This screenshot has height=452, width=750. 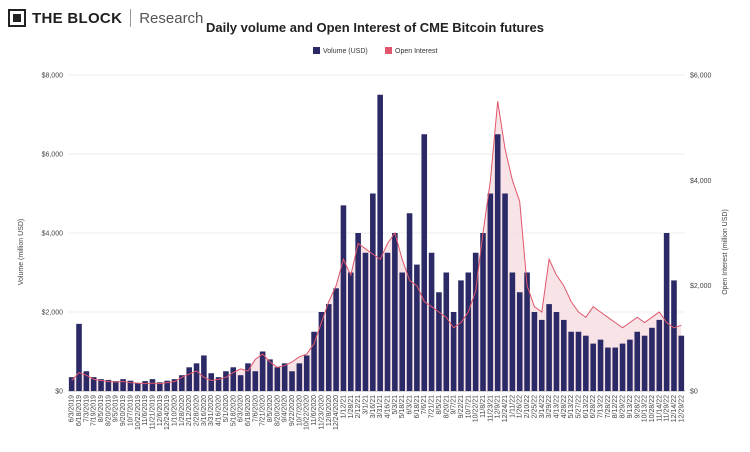 I want to click on x-tick-label: 6/18/2019, so click(x=79, y=410).